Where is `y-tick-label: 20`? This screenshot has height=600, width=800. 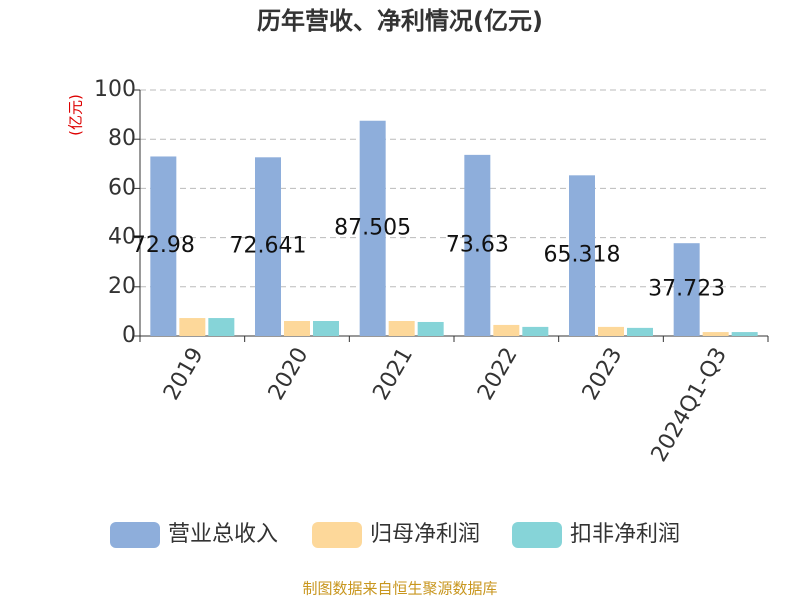 y-tick-label: 20 is located at coordinates (122, 286).